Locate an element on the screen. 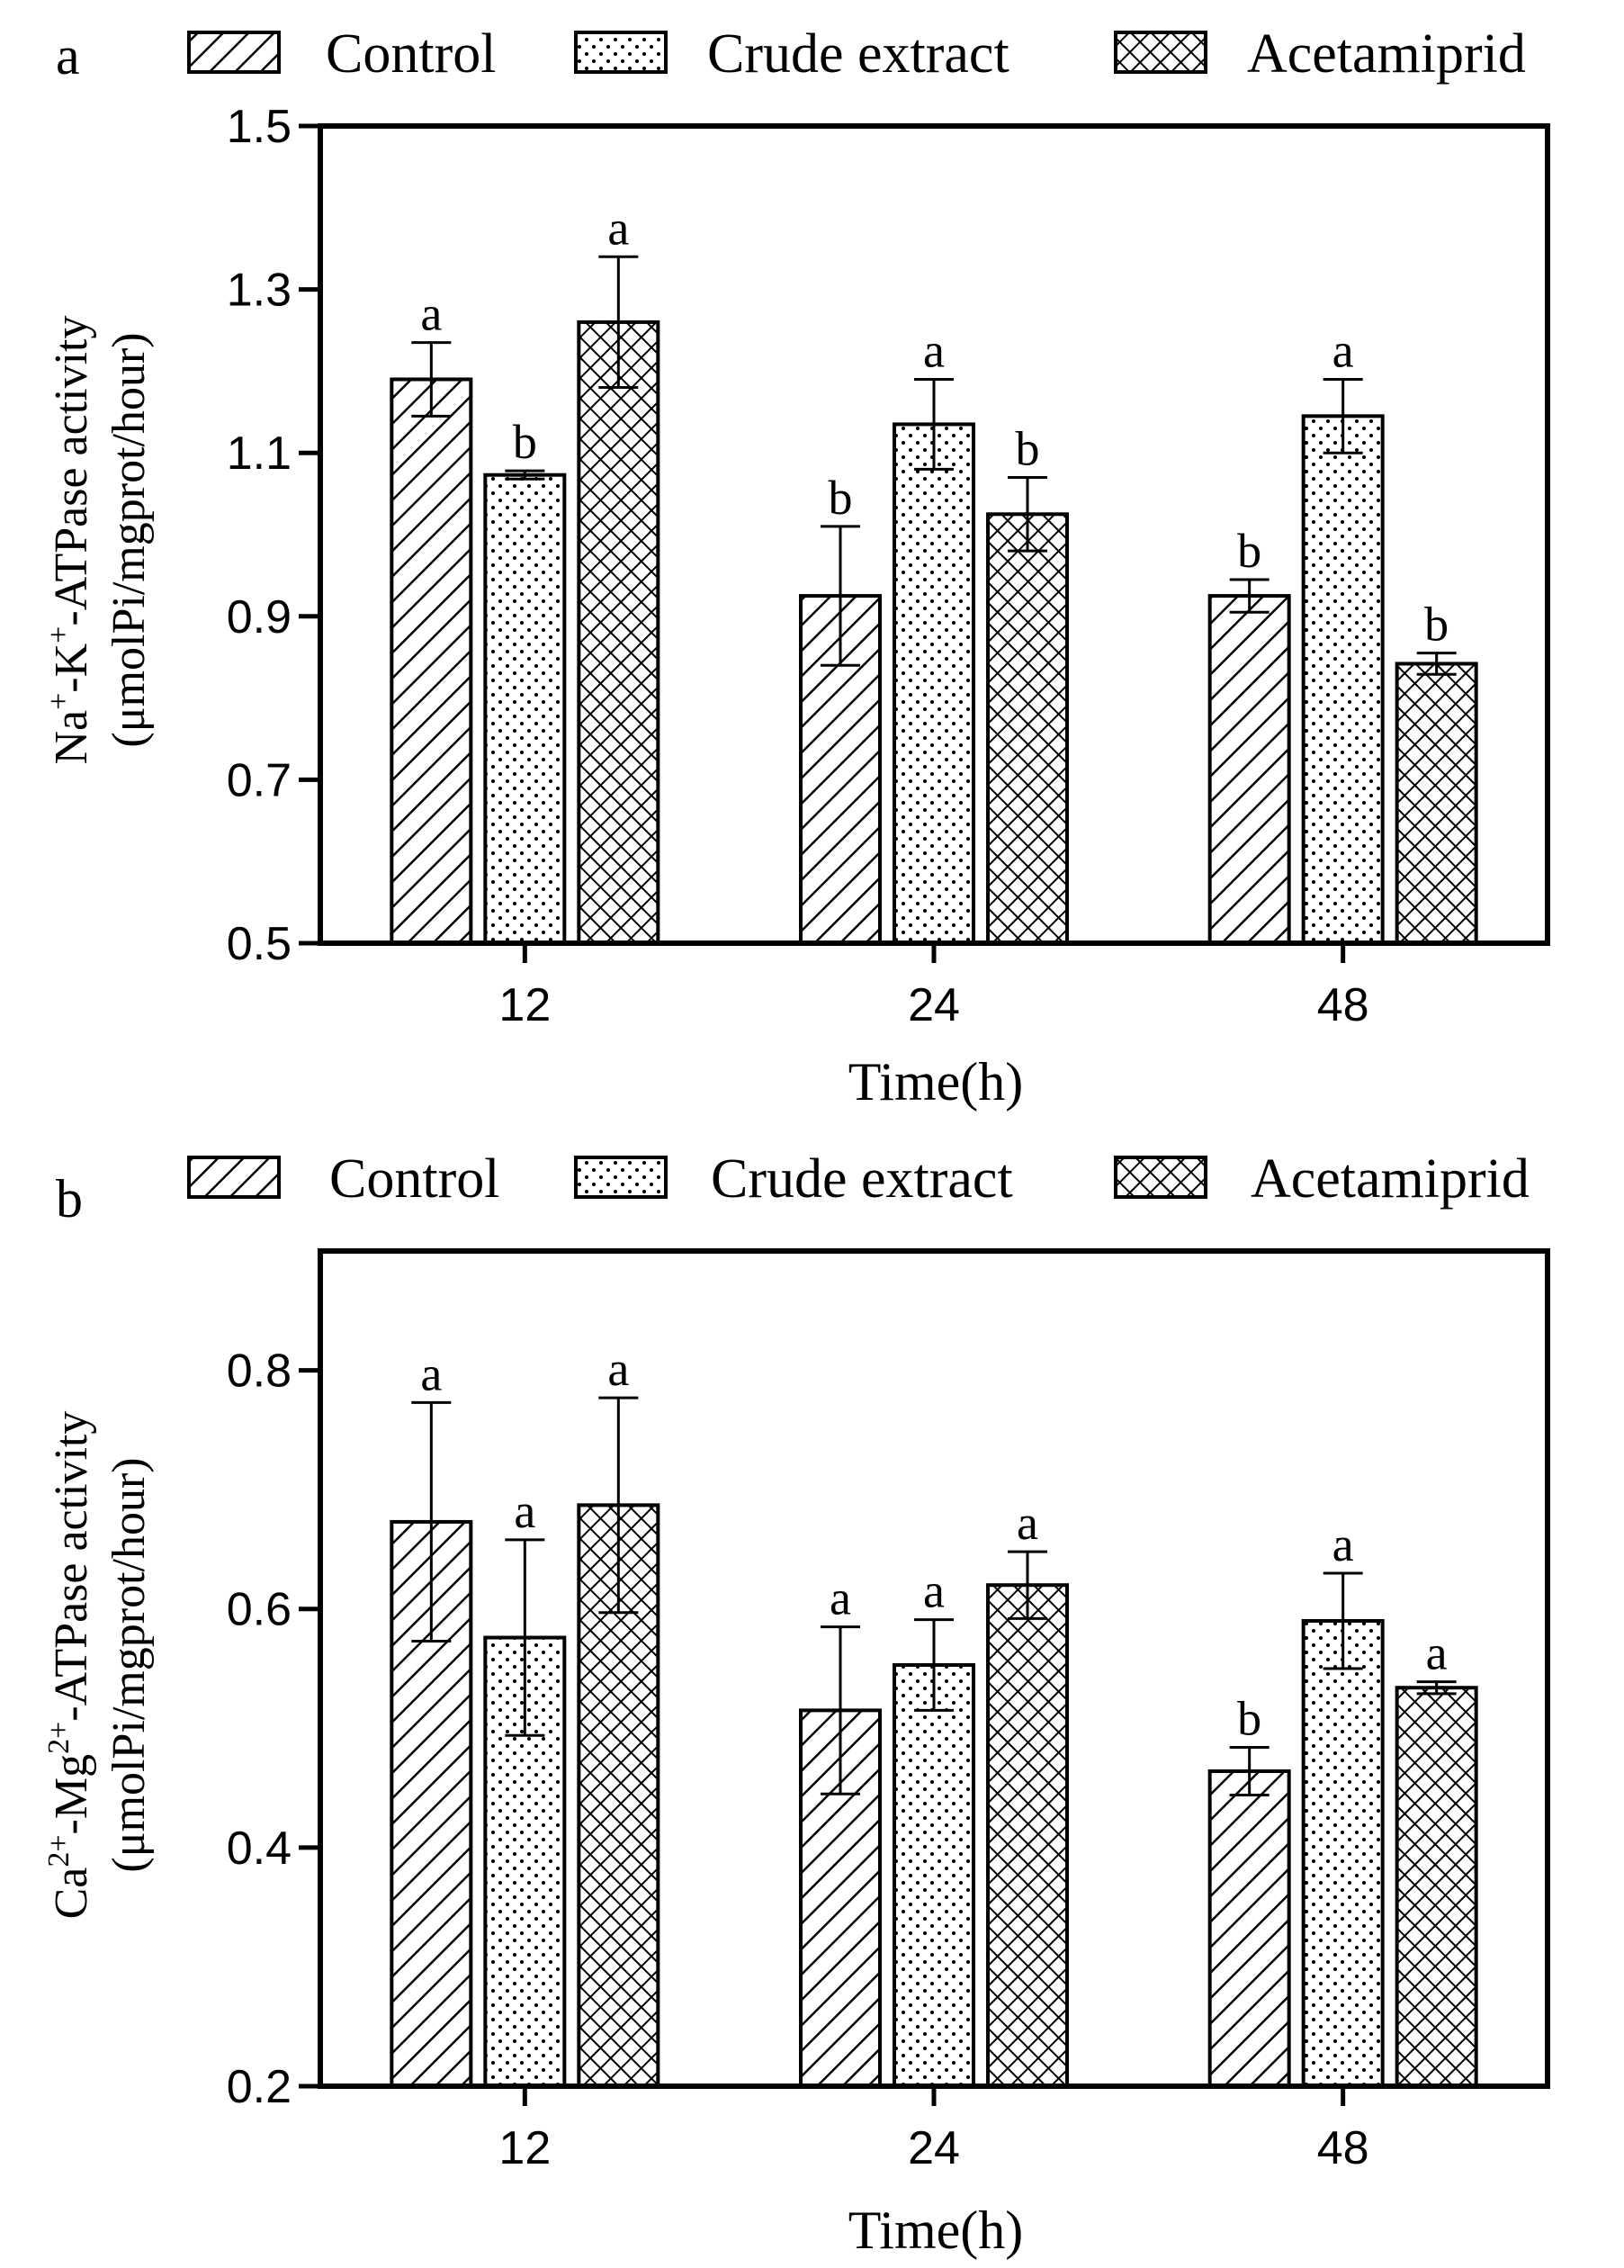 This screenshot has height=2268, width=1624. x-tick-label-a-24: 24 is located at coordinates (934, 1005).